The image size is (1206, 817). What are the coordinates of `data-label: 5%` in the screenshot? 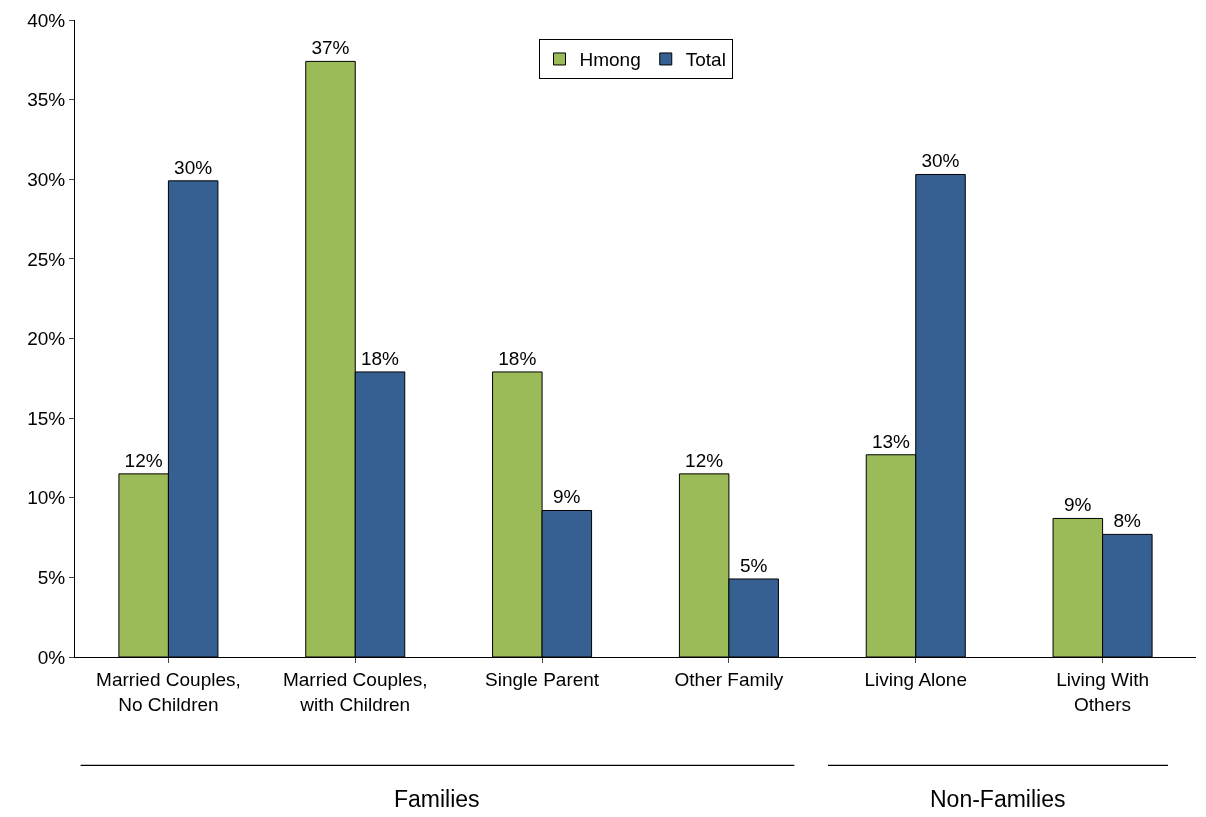 It's located at (753, 565).